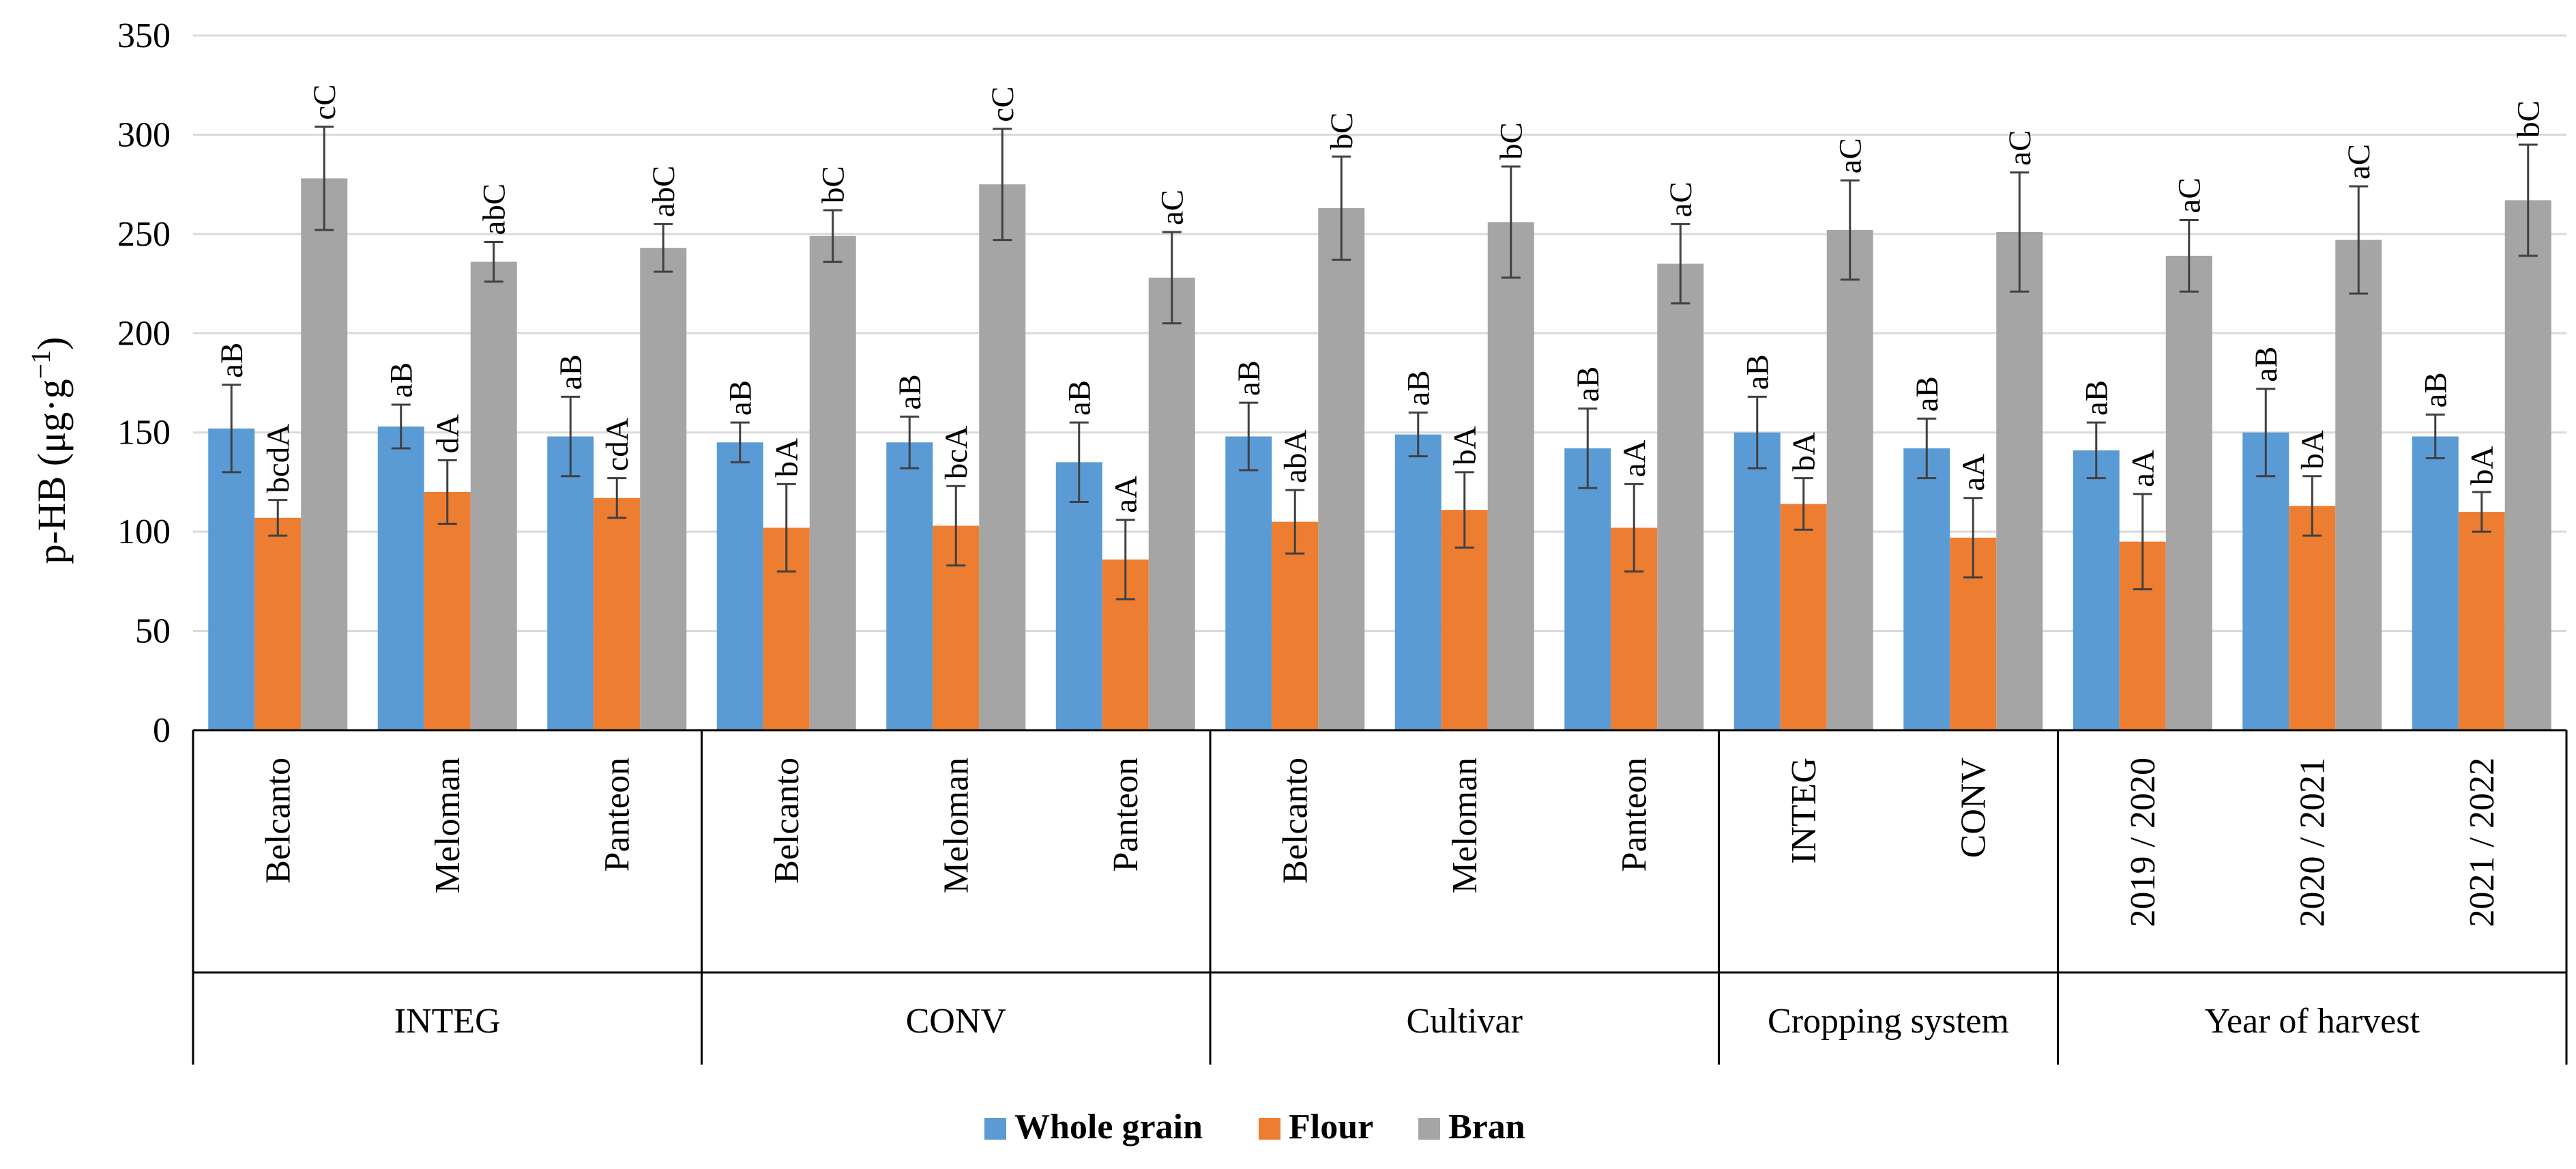 The width and height of the screenshot is (2576, 1169). Describe the element at coordinates (494, 209) in the screenshot. I see `significance-label: abC` at that location.